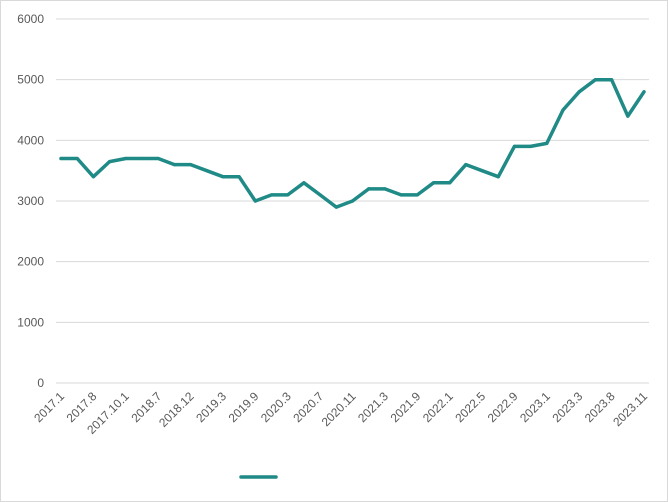 The width and height of the screenshot is (668, 502). Describe the element at coordinates (339, 409) in the screenshot. I see `x-tick-label: 2020.11` at that location.